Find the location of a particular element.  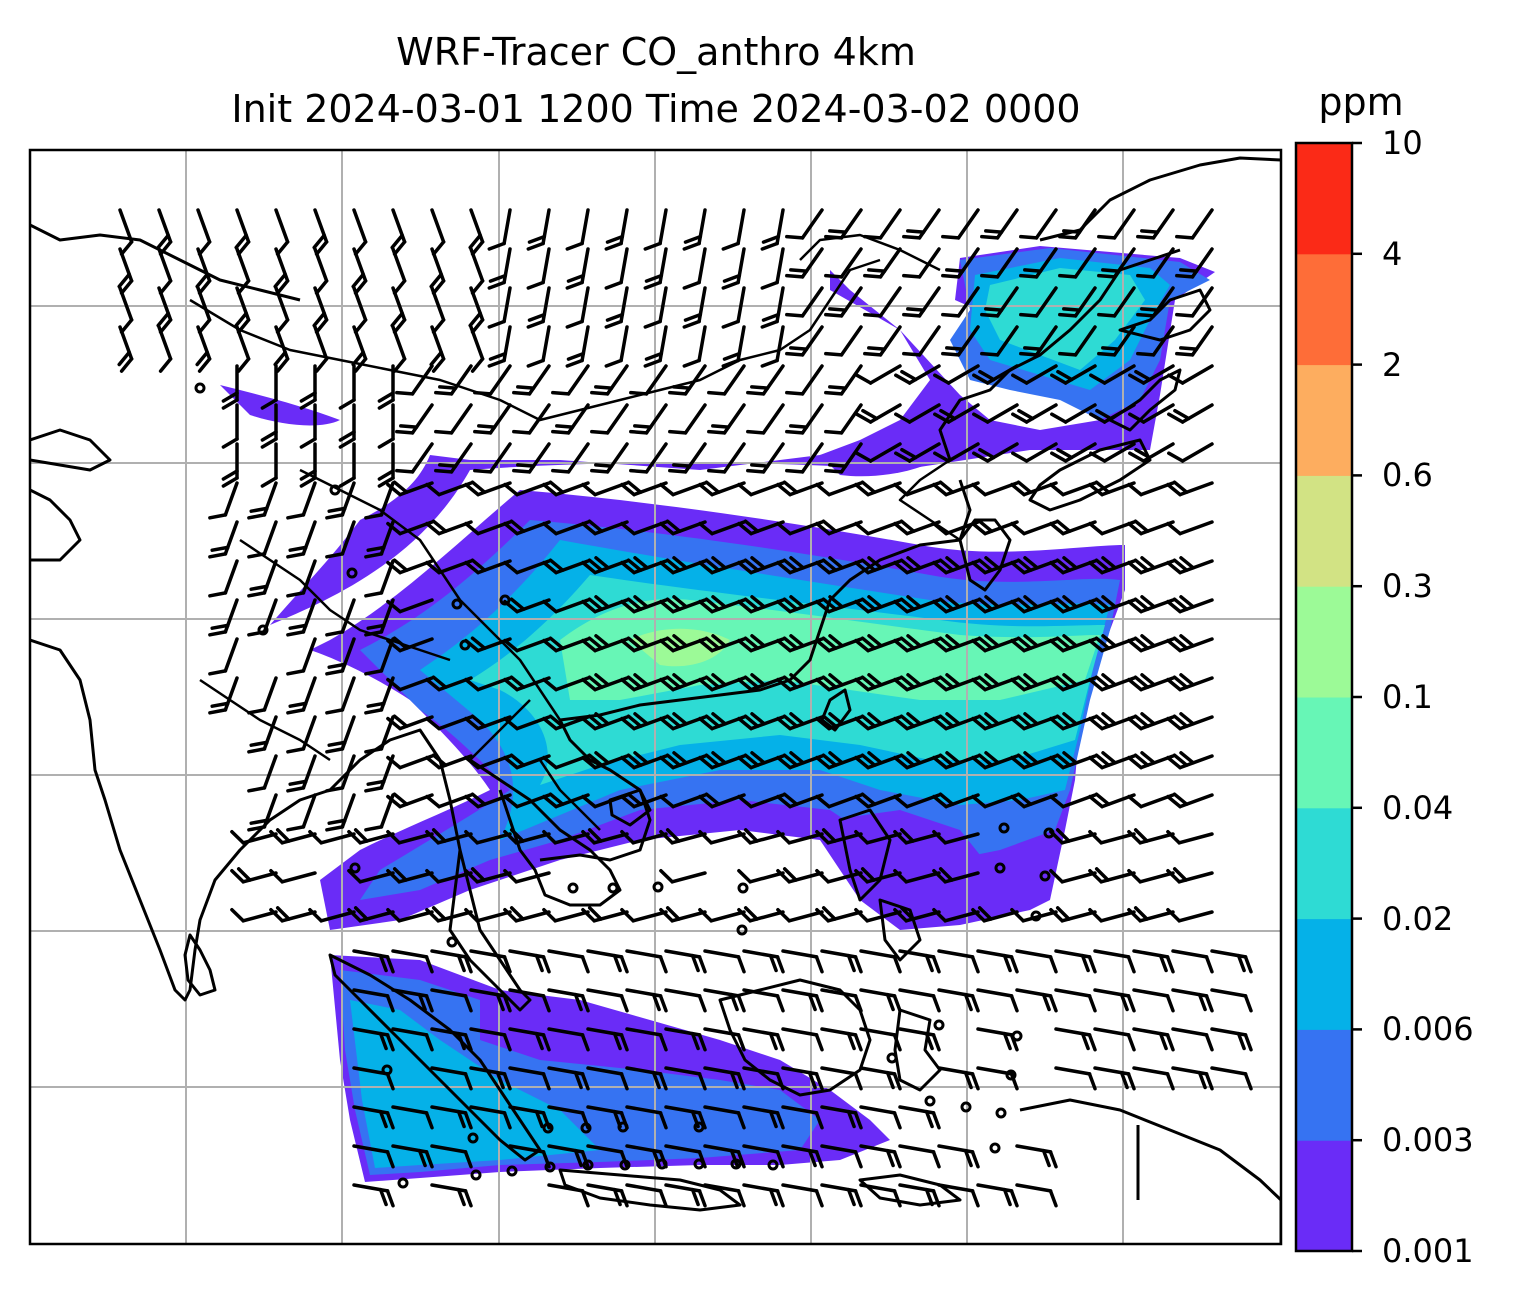

colorbar-tick-label: 0.6 is located at coordinates (1407, 475).